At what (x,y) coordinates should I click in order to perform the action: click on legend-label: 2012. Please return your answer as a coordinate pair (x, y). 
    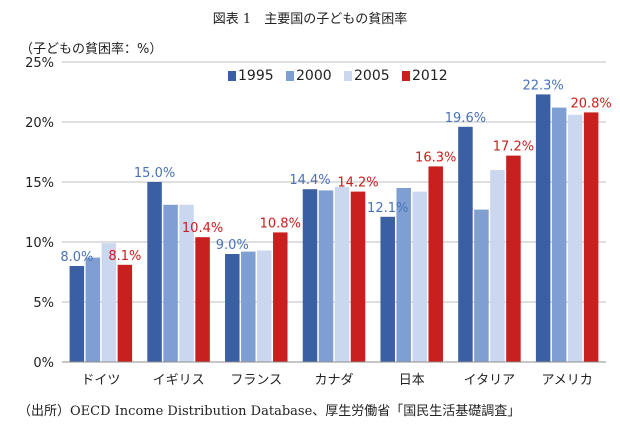
    Looking at the image, I should click on (430, 76).